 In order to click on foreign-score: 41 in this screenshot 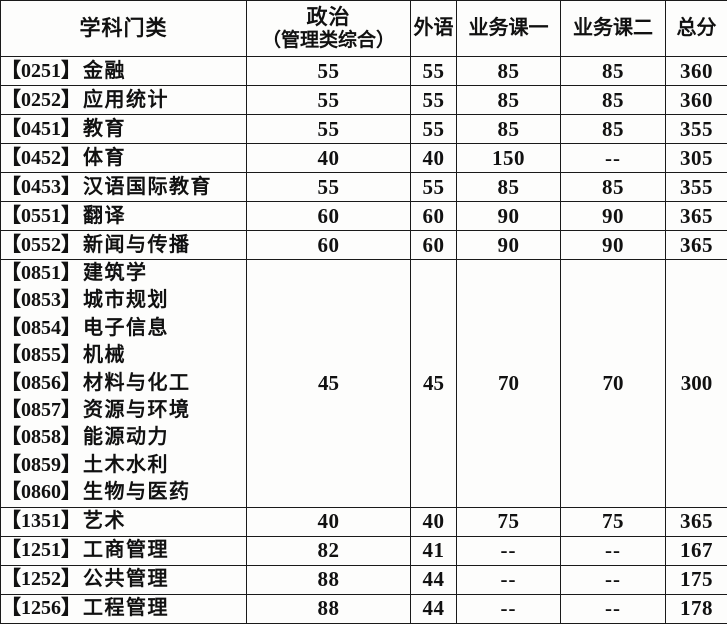, I will do `click(434, 550)`.